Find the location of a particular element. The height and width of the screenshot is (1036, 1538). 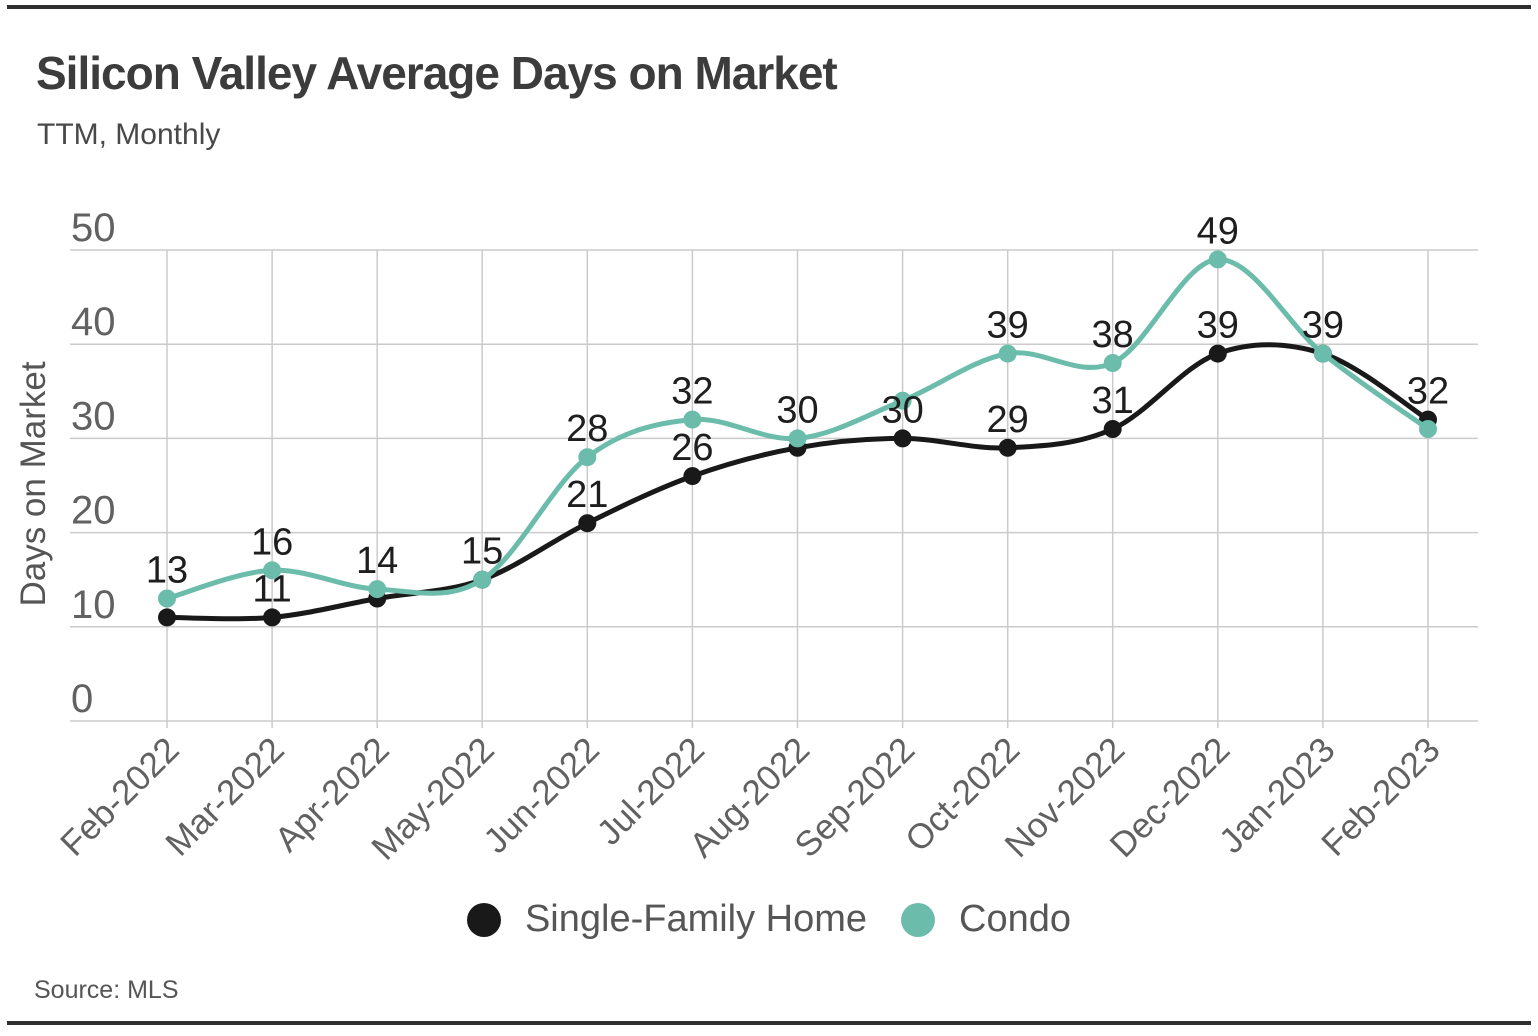

x-tick-label: Jun-2022 is located at coordinates (541, 795).